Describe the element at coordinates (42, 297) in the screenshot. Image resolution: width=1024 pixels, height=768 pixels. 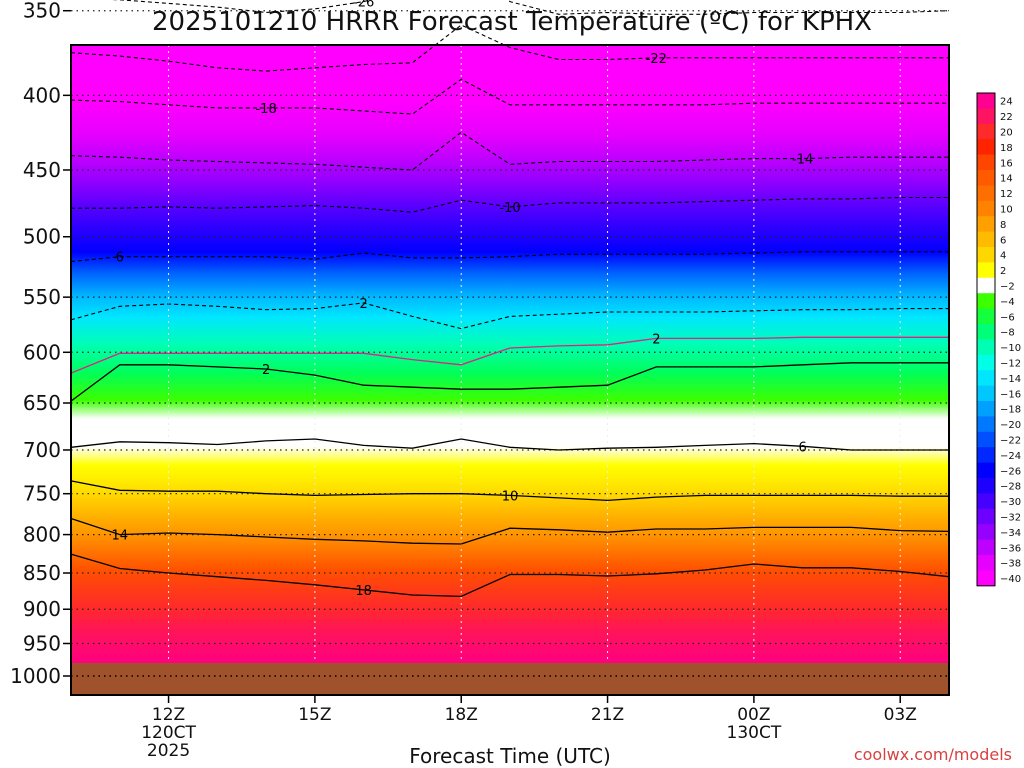
I see `y-tick-label: 550` at that location.